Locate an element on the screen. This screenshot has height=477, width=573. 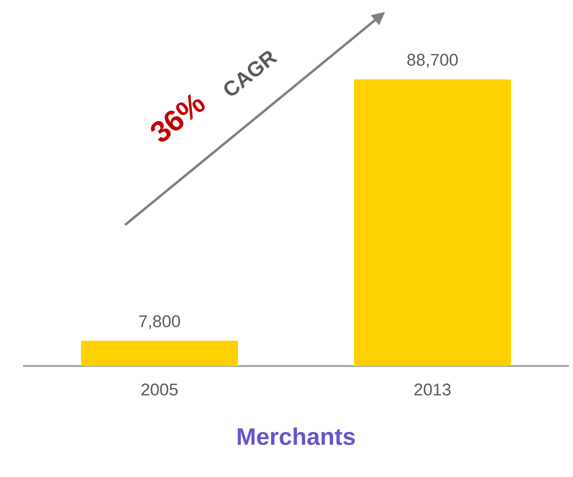
data-label: 88,700 is located at coordinates (432, 61).